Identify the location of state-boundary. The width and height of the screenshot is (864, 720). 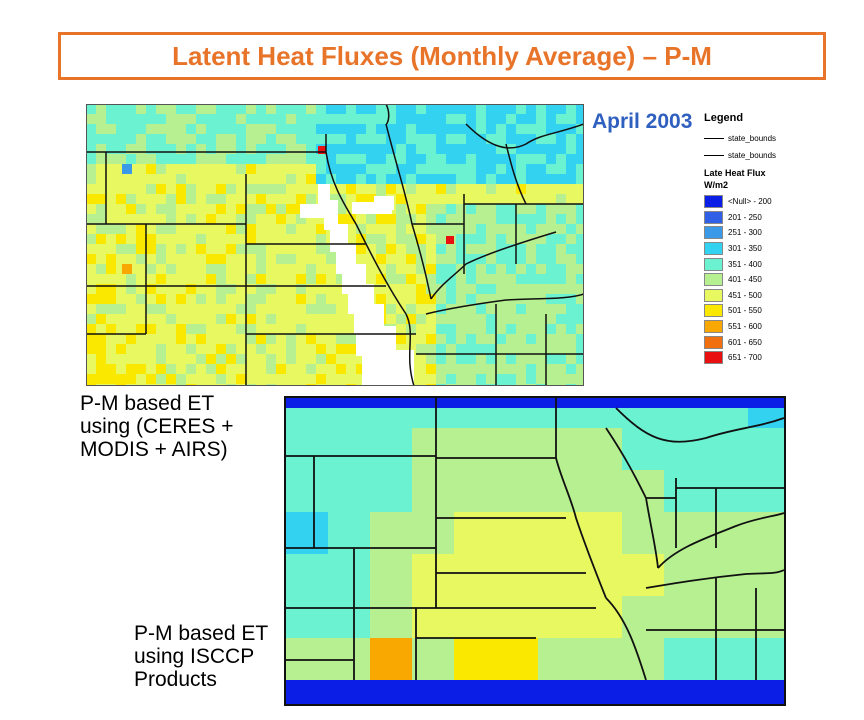
(581, 528).